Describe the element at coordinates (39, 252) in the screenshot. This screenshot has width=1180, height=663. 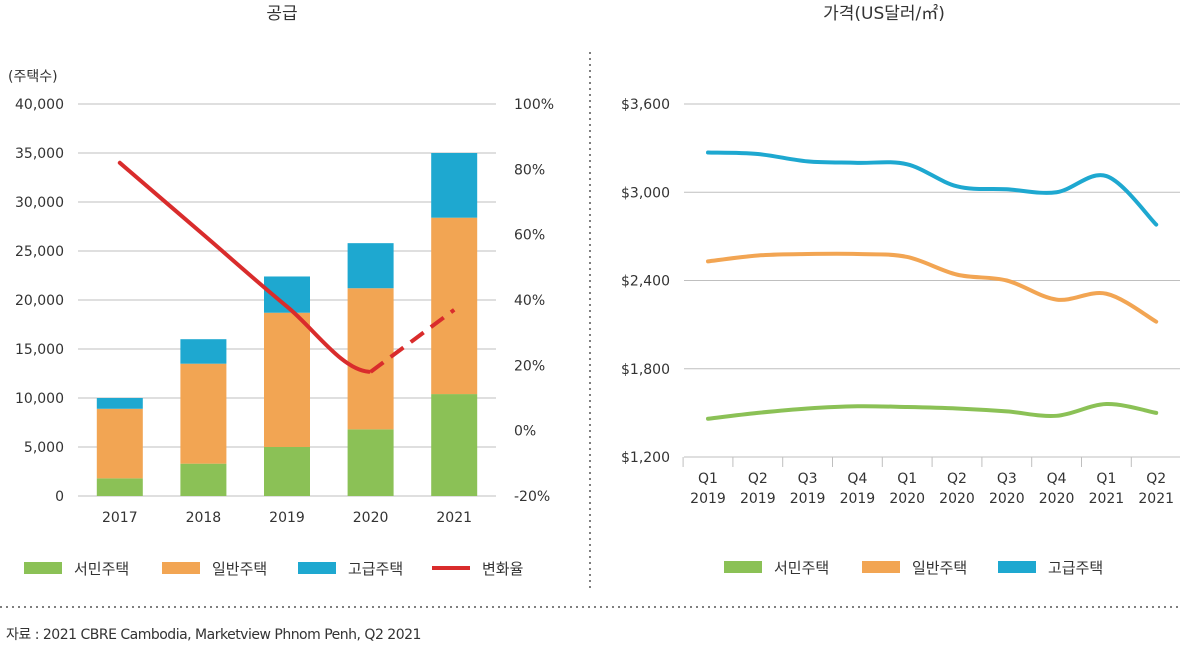
I see `supply-y-tick-label: 25,000` at that location.